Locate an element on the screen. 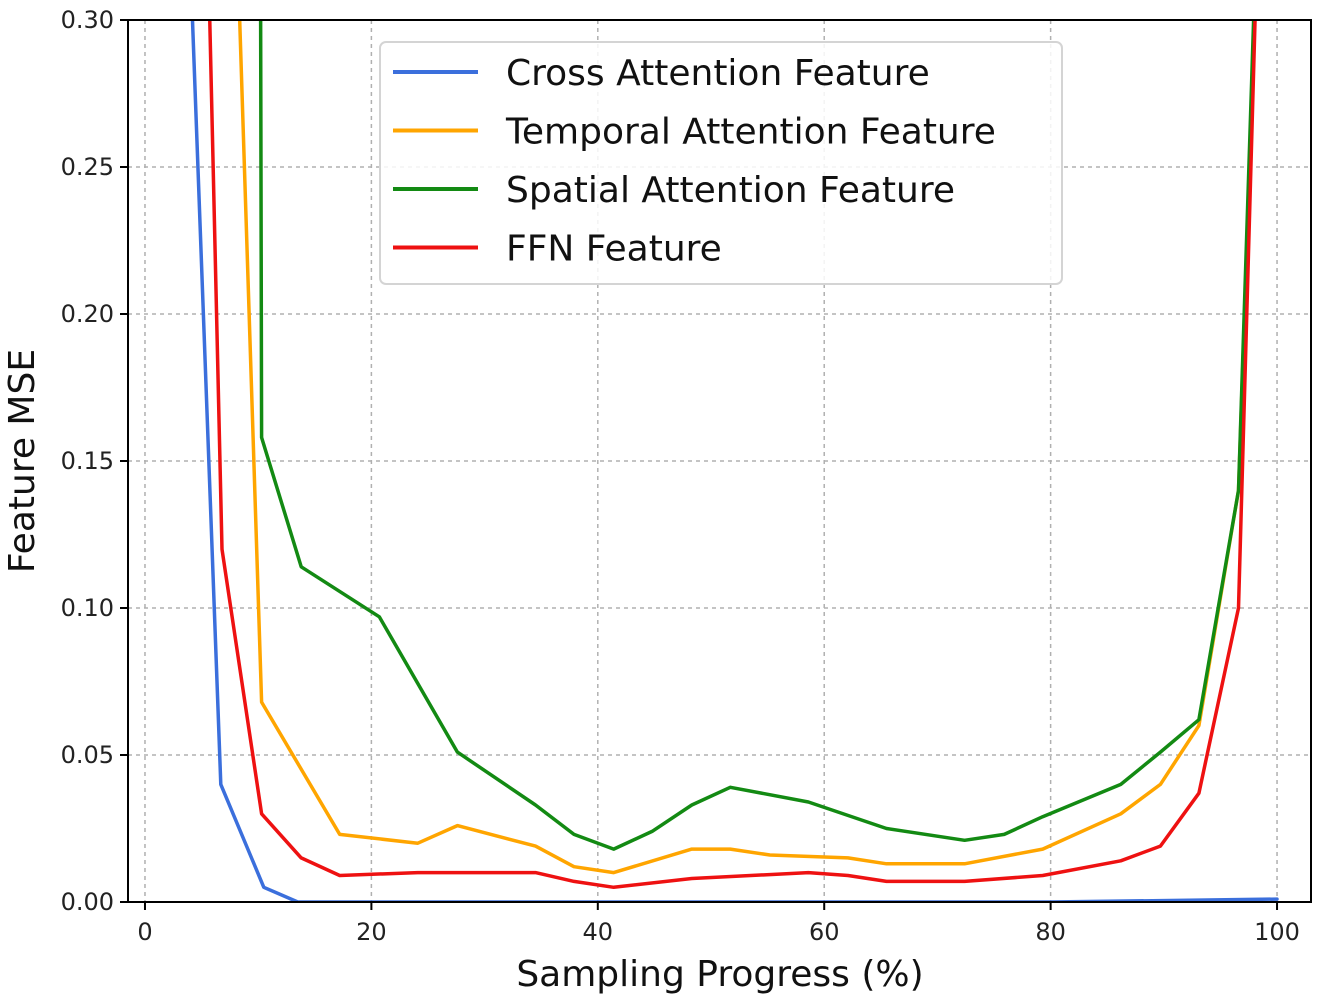 This screenshot has height=998, width=1320. x-tick-label: 40 is located at coordinates (598, 932).